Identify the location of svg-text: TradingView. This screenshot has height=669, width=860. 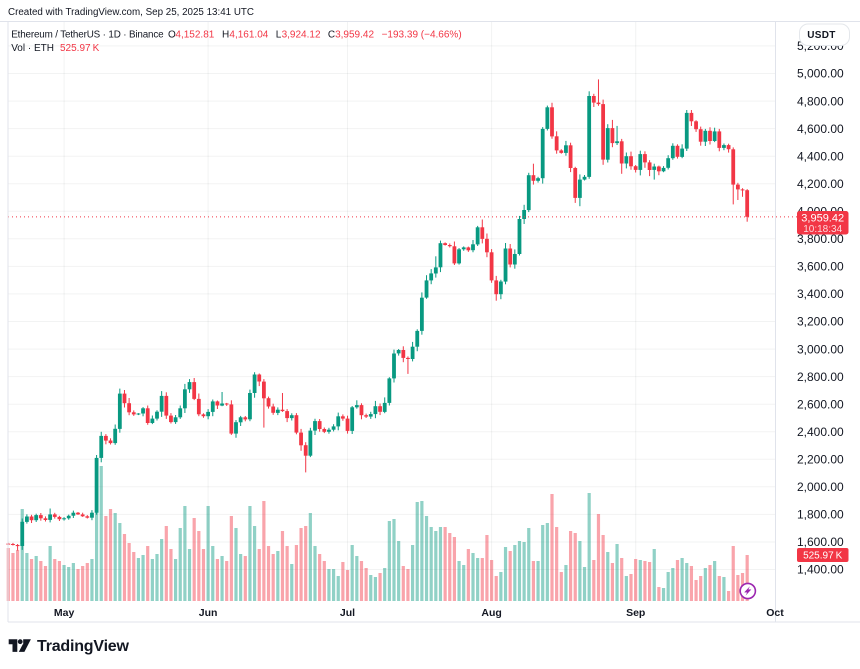
(83, 646).